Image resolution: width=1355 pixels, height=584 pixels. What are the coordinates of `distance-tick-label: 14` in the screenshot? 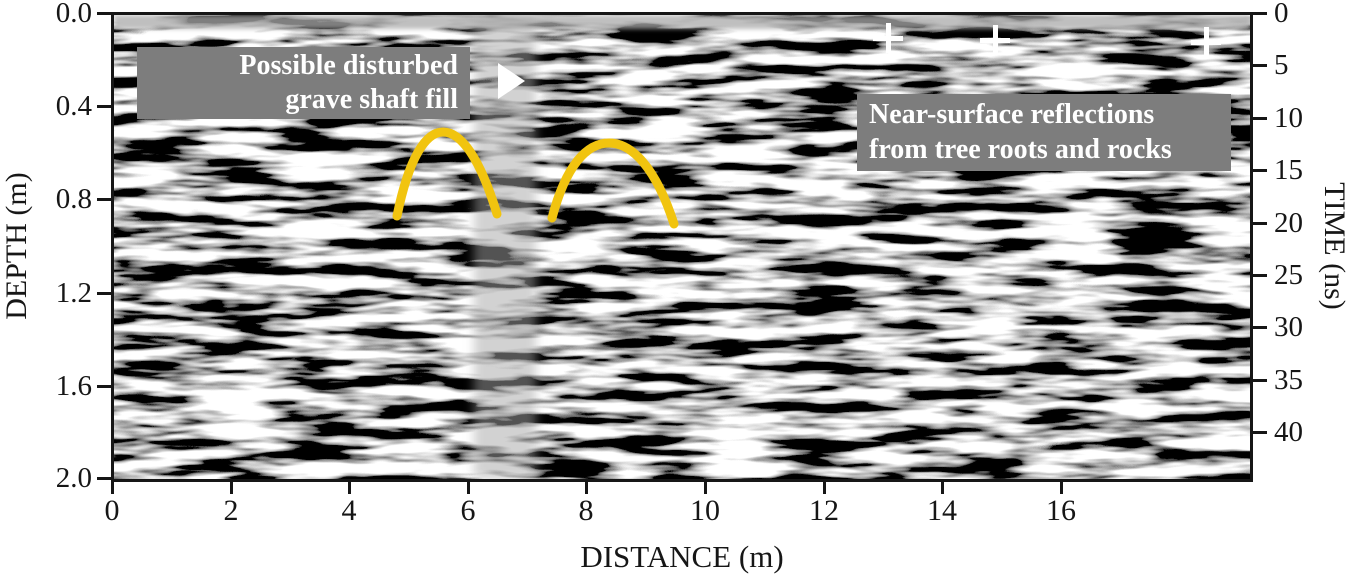 It's located at (942, 510).